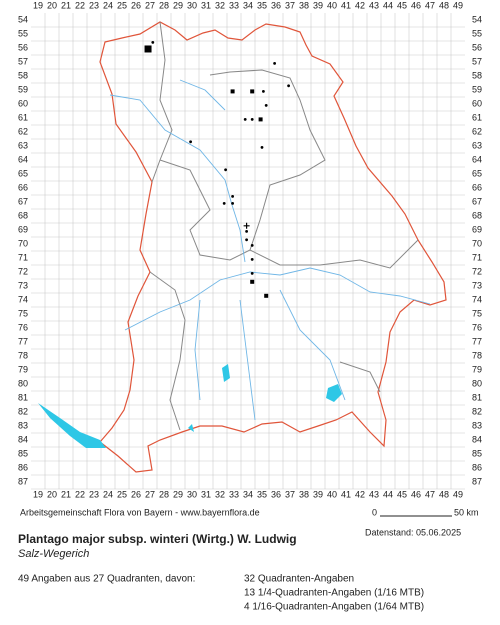 This screenshot has height=625, width=500. Describe the element at coordinates (334, 607) in the screenshot. I see `stats-line: 4 1/16-Quadranten-Angaben (1/64 MTB)` at that location.